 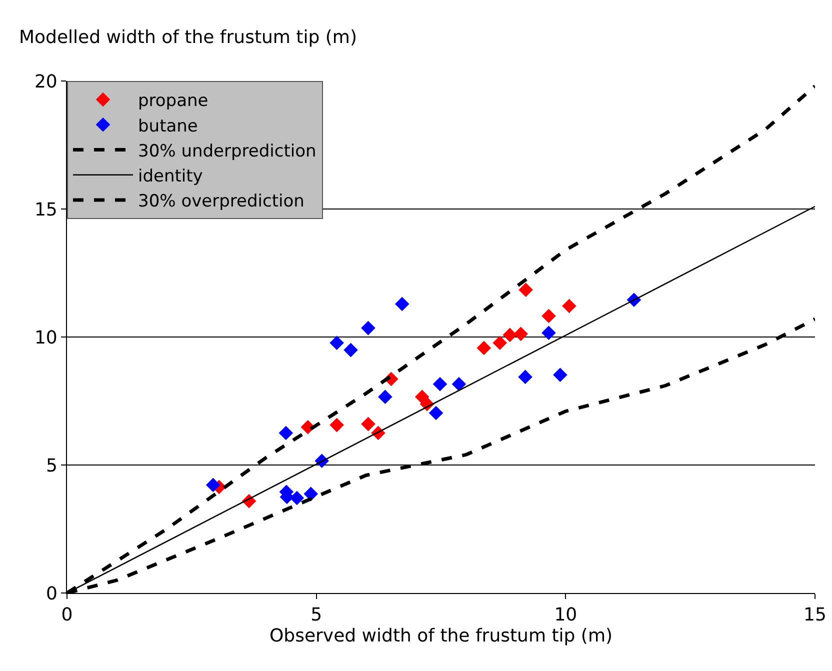 What do you see at coordinates (46, 337) in the screenshot?
I see `y-tick-label: 10` at bounding box center [46, 337].